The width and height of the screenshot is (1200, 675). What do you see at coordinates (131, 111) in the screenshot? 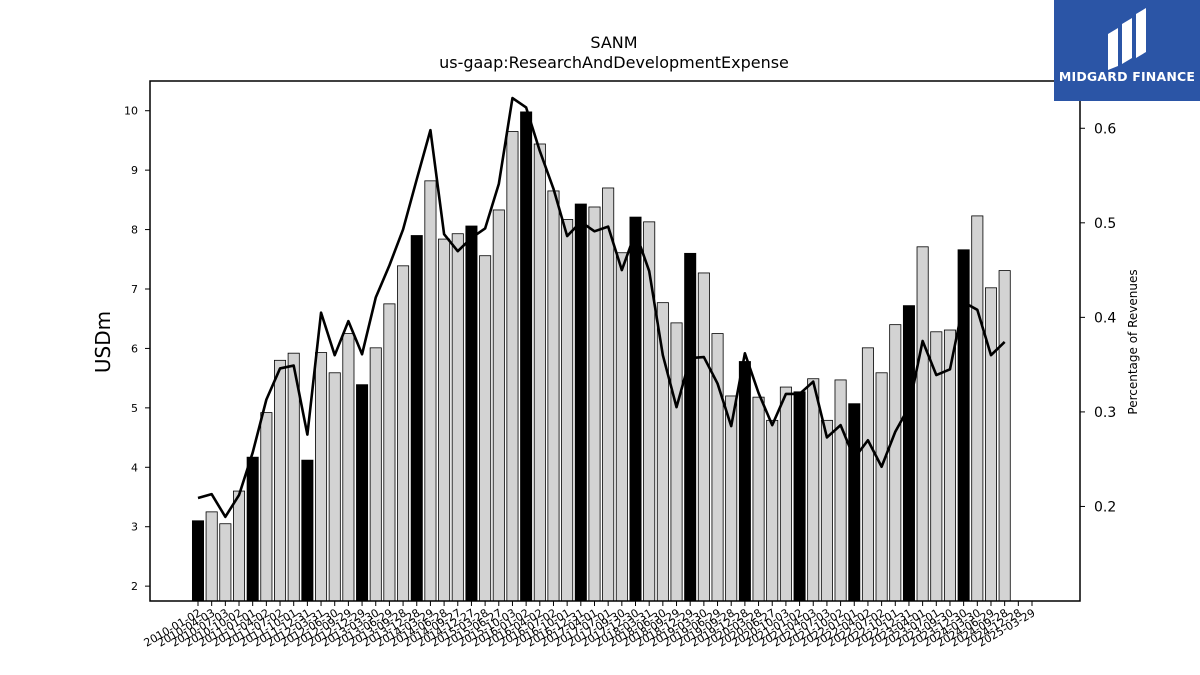
I see `y-tick-label-10: 10` at bounding box center [131, 111].